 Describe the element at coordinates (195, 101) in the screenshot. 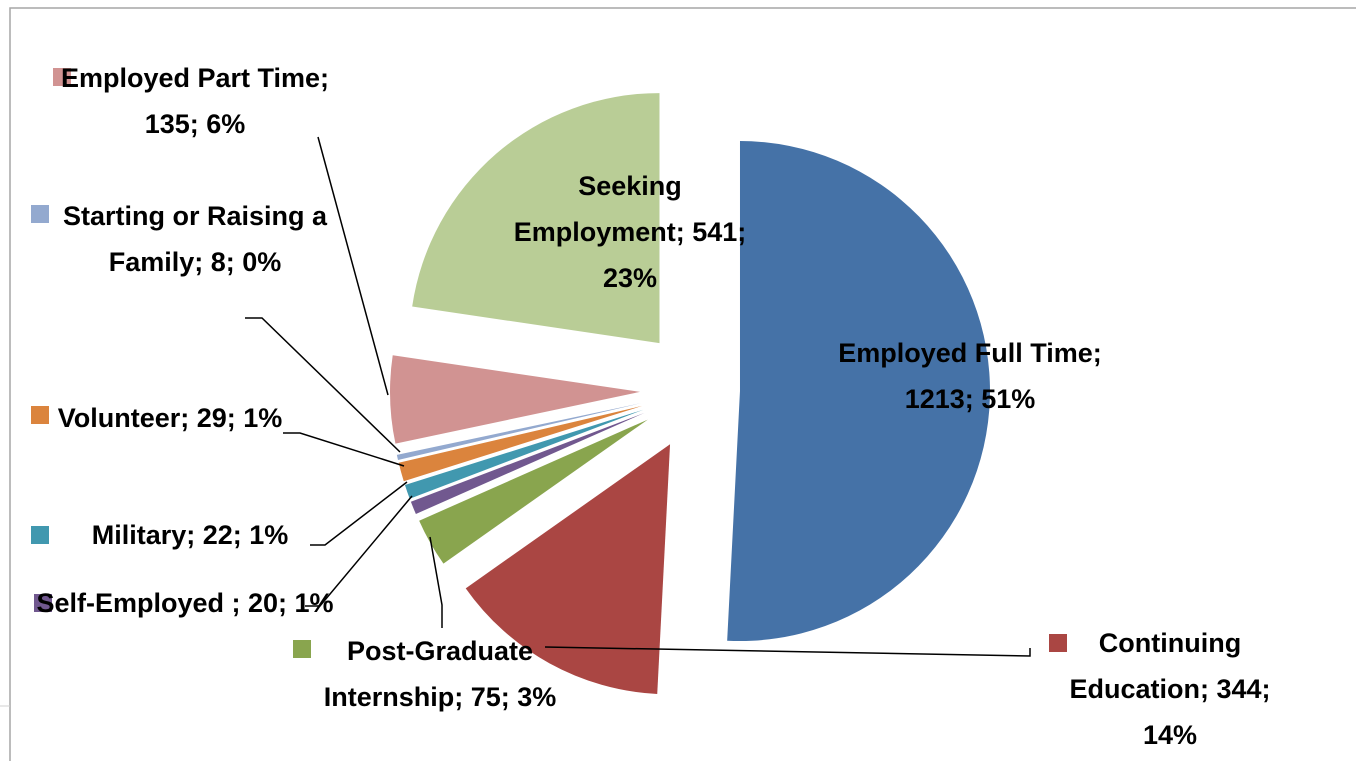

I see `data-label: Employed Part Time; 135; 6%` at that location.